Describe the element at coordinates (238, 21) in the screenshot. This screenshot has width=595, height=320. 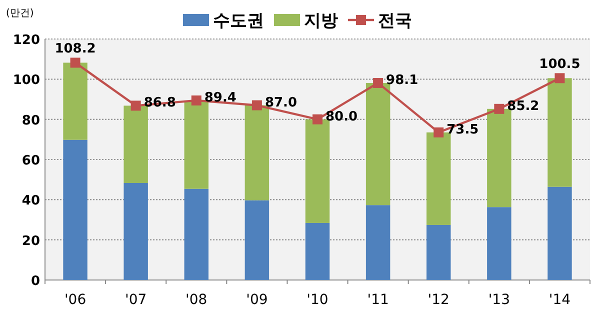
I see `legend-label: 수도권` at that location.